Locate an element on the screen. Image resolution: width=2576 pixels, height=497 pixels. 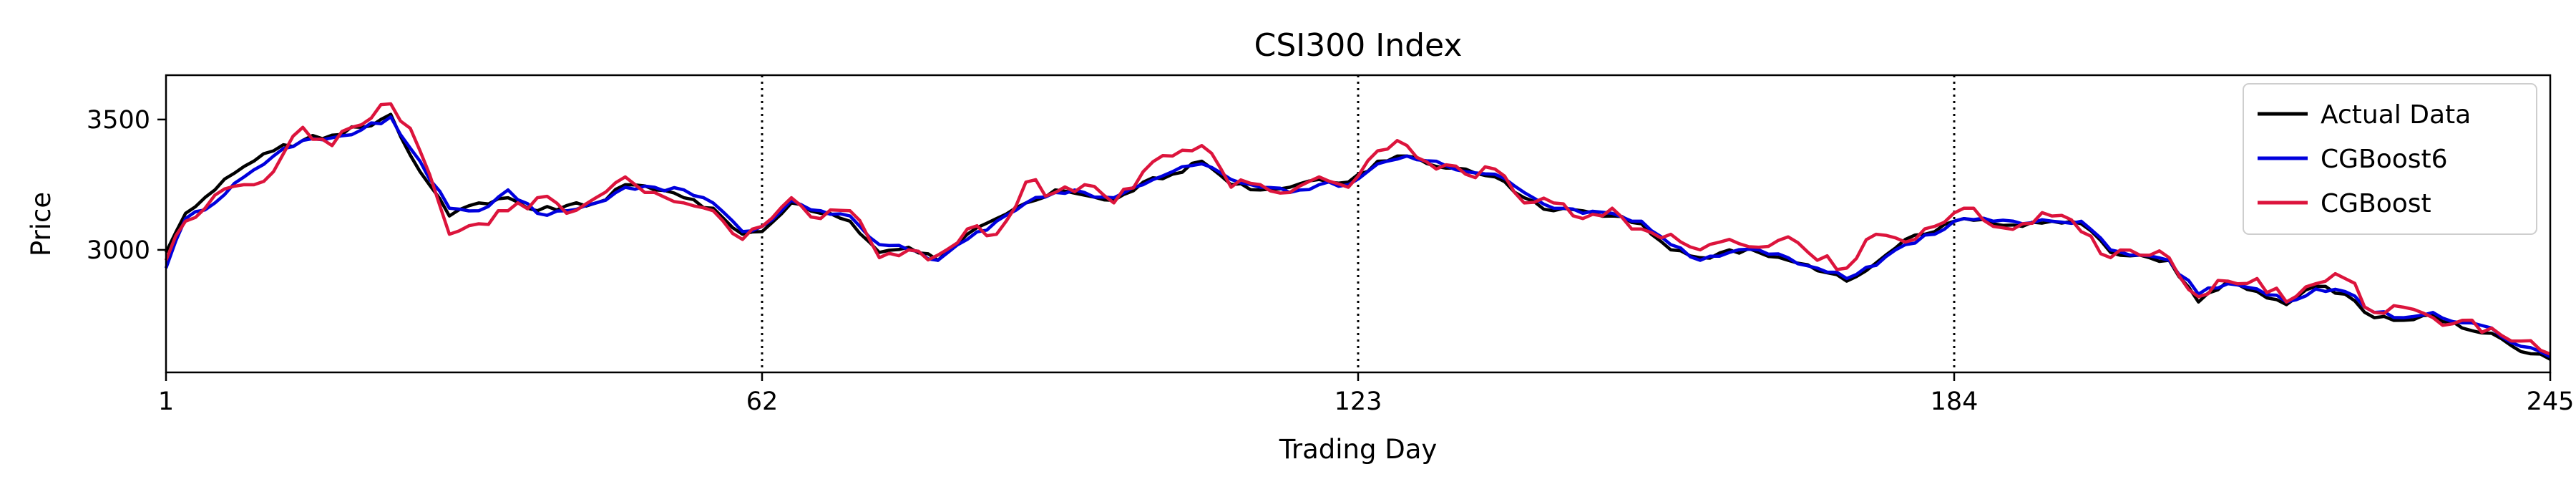
x-tick-label-1: 1 is located at coordinates (166, 402).